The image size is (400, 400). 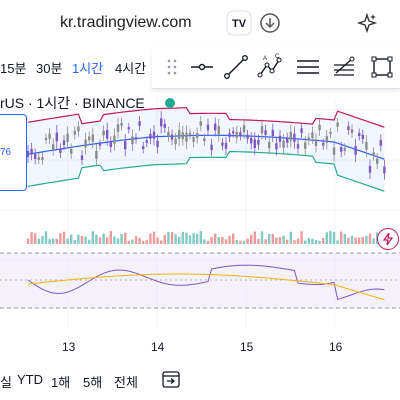 I want to click on range-all: 전체, so click(x=126, y=382).